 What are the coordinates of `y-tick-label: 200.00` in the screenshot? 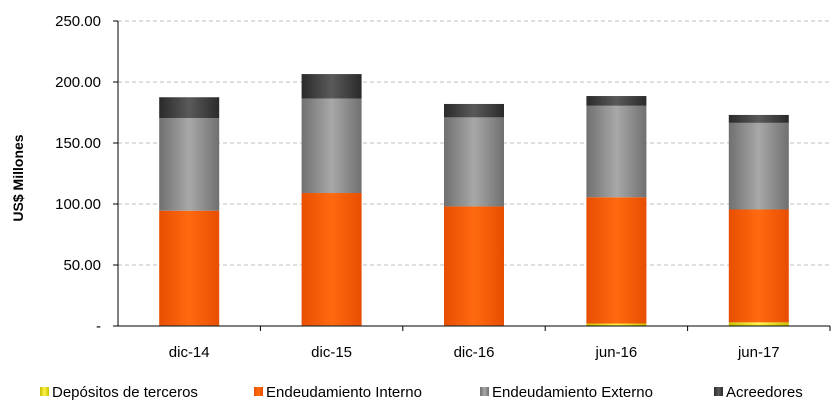 It's located at (78, 82).